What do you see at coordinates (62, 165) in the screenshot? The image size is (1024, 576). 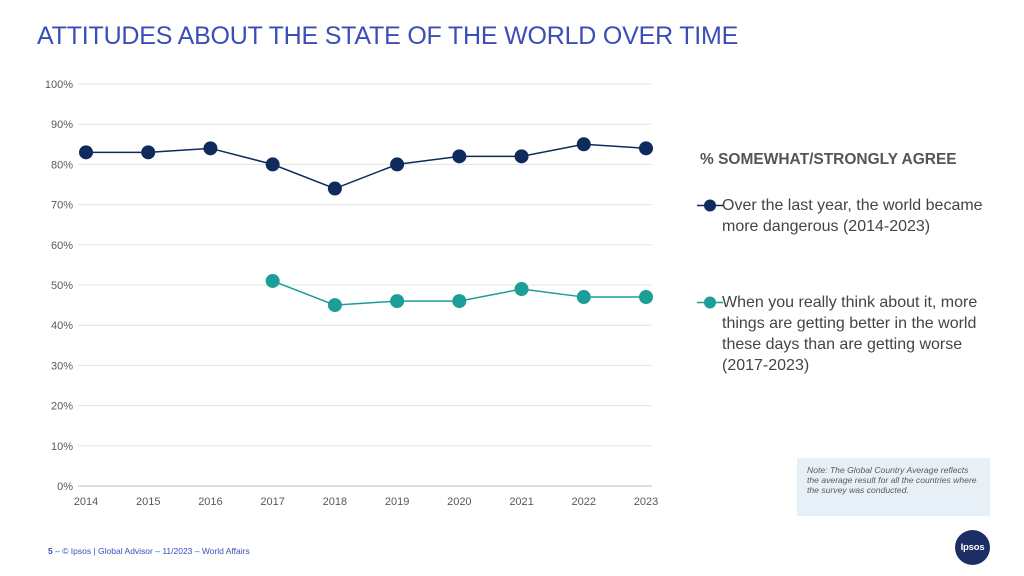 I see `y-tick-label: 80%` at bounding box center [62, 165].